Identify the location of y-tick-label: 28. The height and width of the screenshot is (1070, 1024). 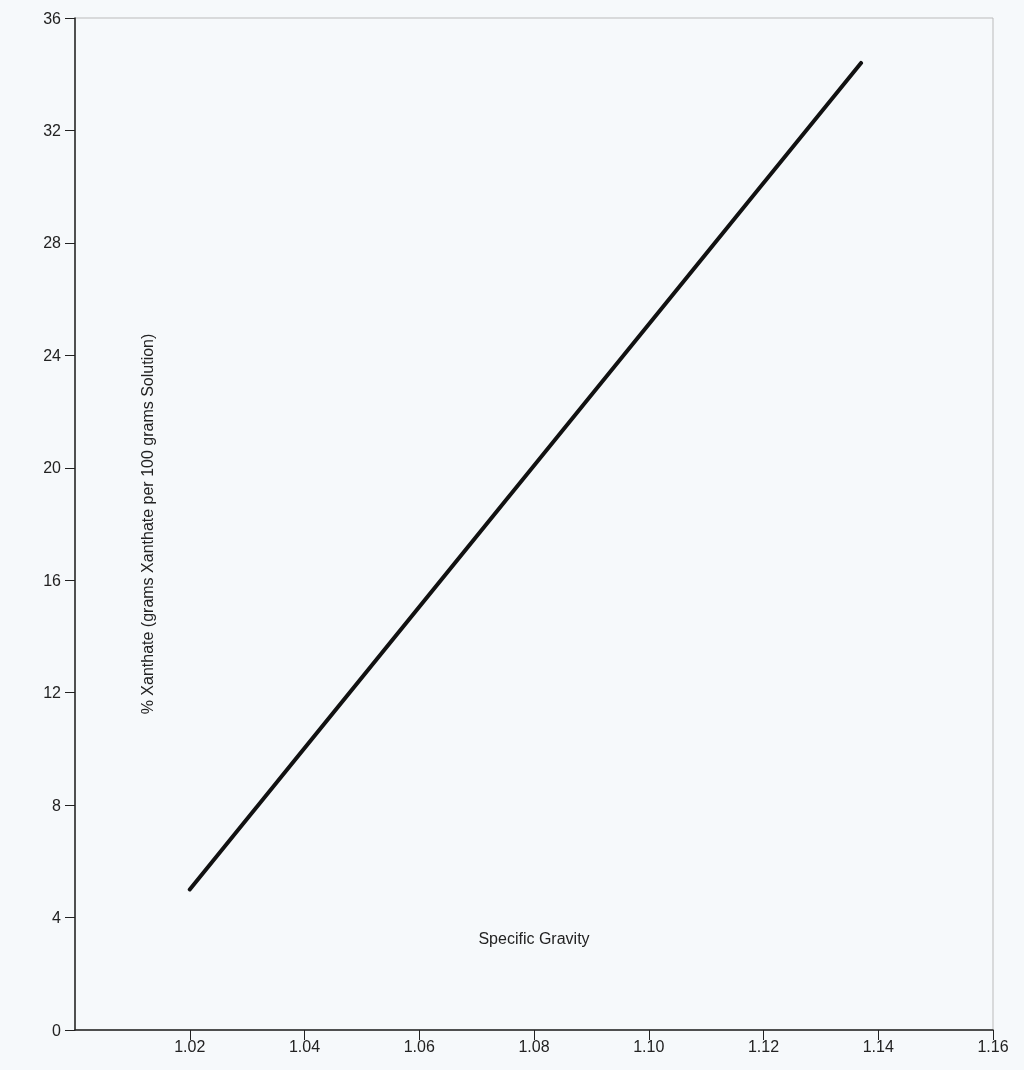
(52, 243).